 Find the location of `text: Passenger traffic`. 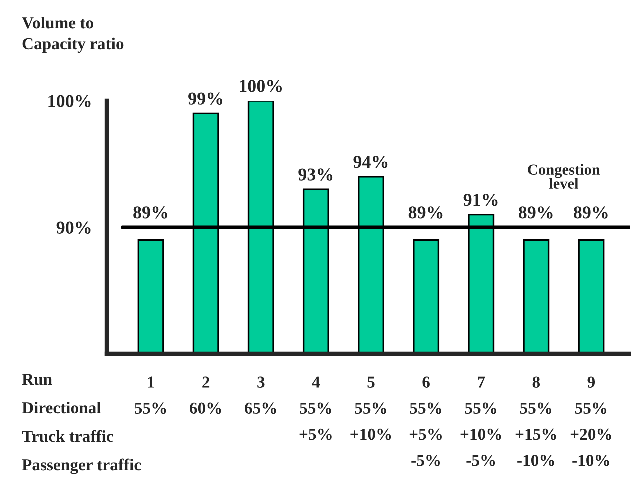

text: Passenger traffic is located at coordinates (82, 466).